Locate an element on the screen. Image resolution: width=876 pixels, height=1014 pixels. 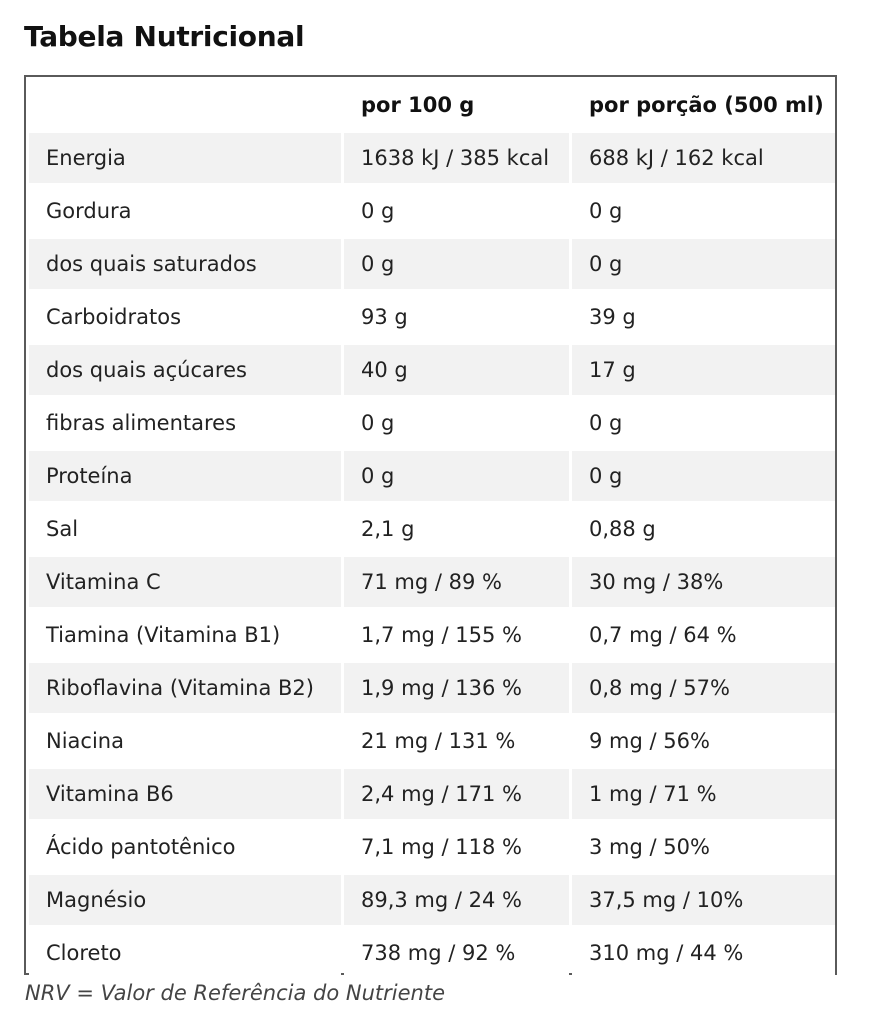
nutrient-name-cell: Niacina is located at coordinates (185, 741).